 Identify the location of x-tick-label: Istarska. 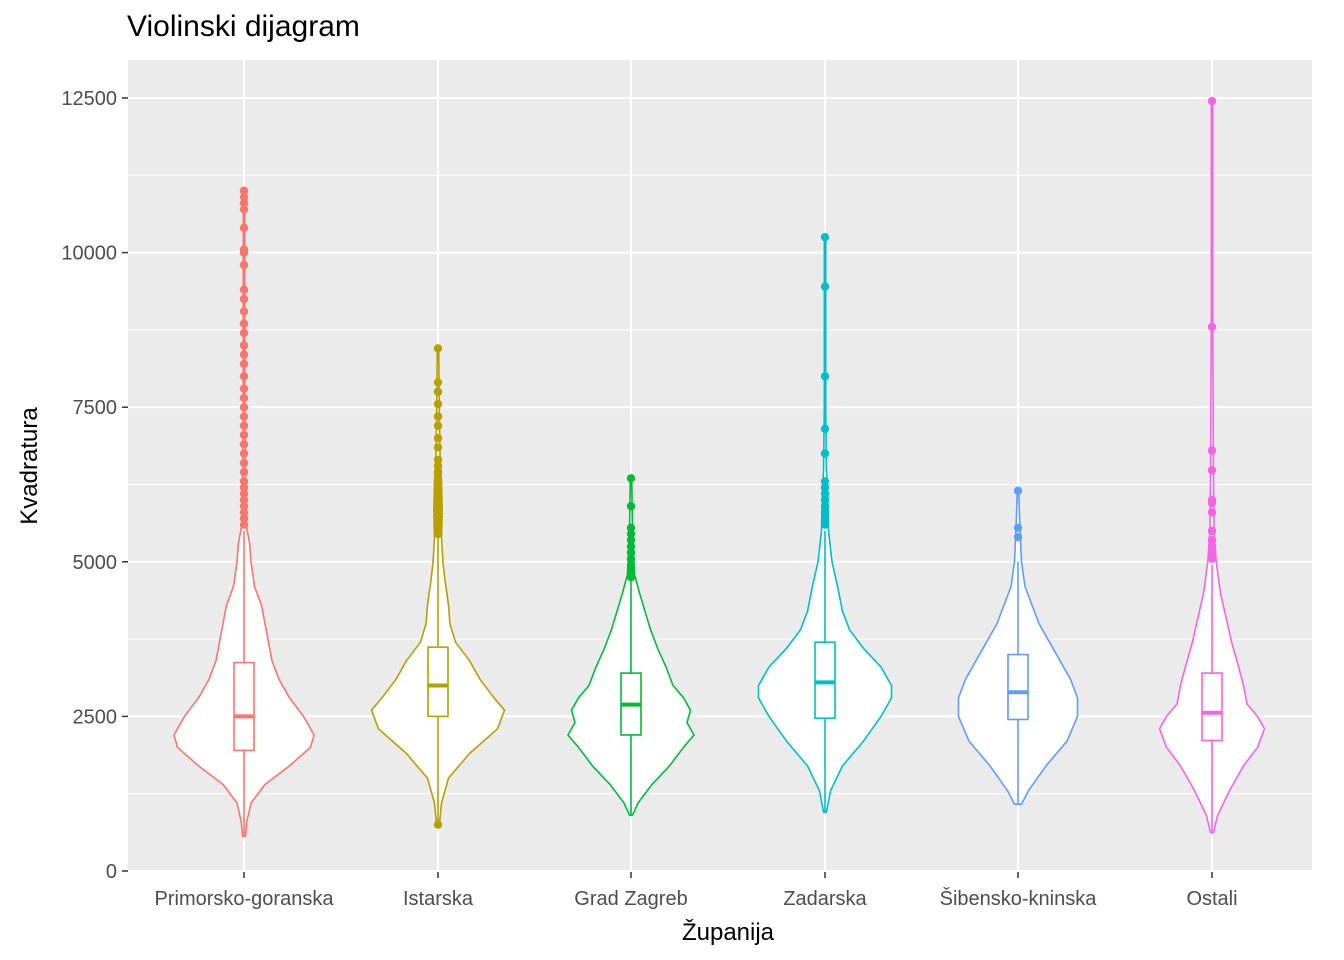
(438, 899).